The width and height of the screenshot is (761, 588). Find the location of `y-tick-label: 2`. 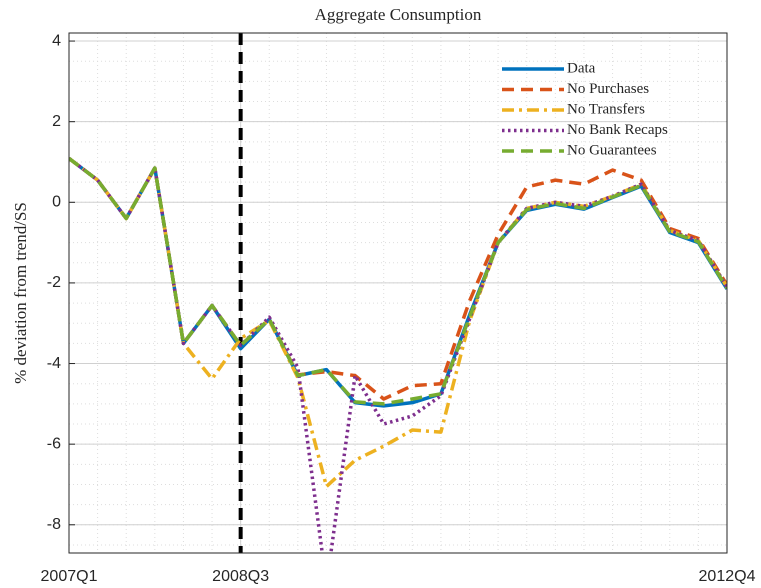

y-tick-label: 2 is located at coordinates (56, 121).